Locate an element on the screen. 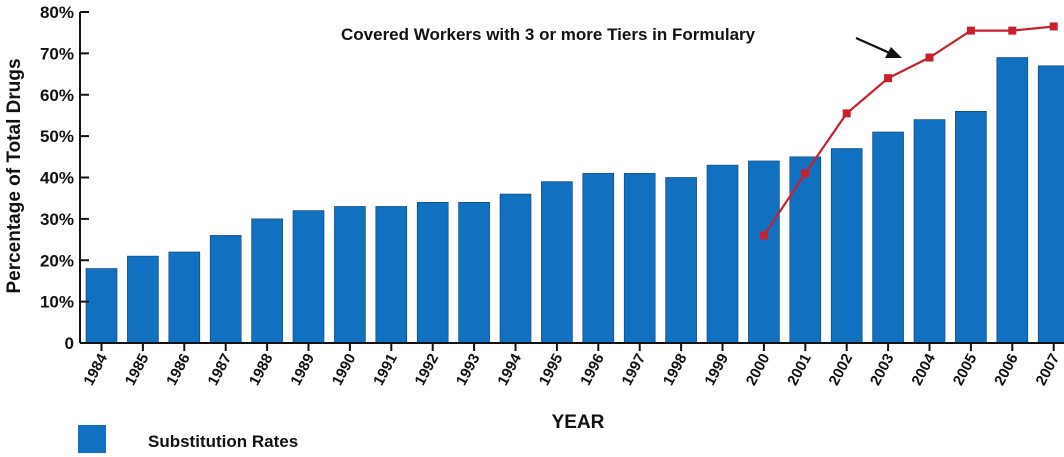 The image size is (1064, 457). x-tick-label: 2005 is located at coordinates (965, 369).